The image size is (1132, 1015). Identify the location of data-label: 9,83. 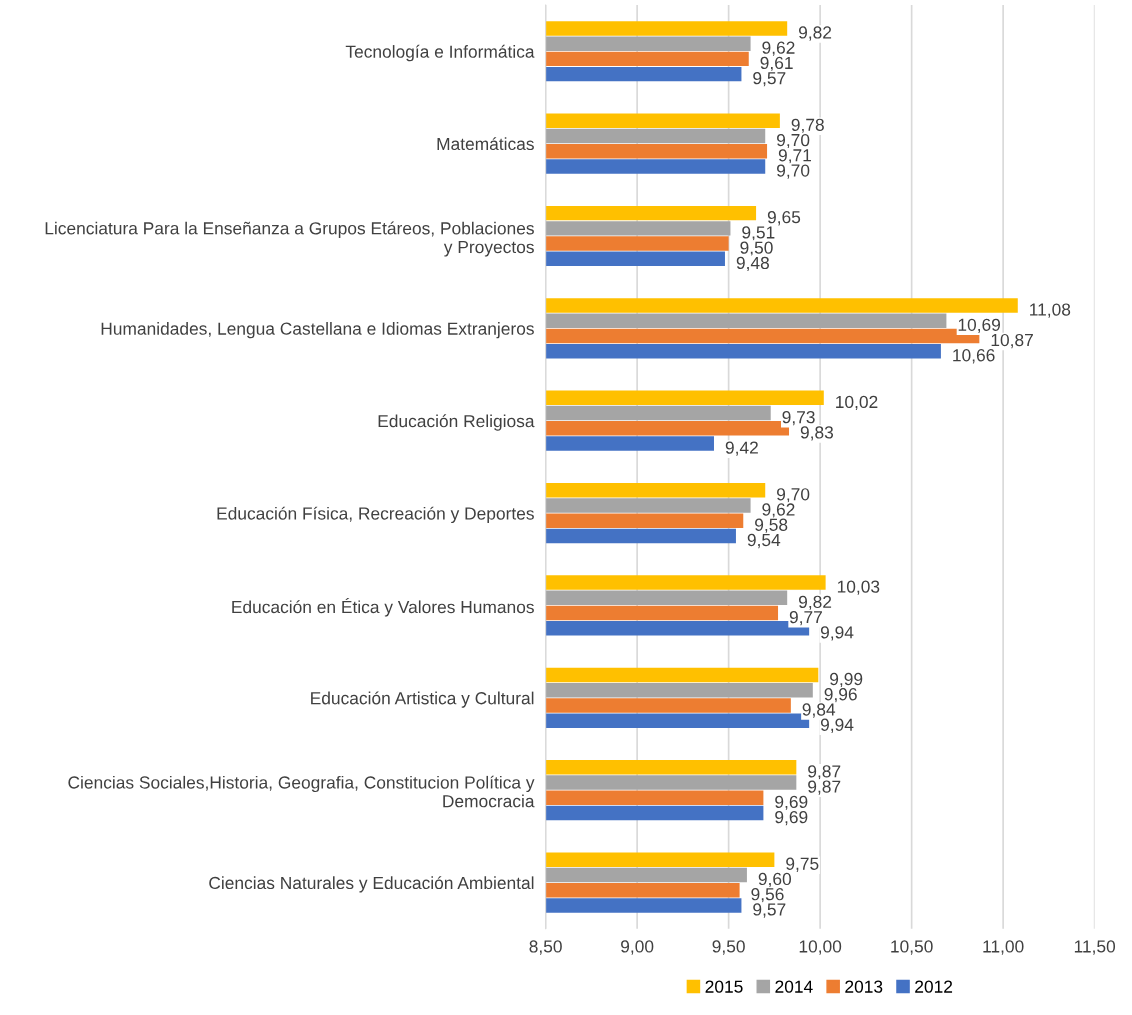
(817, 433).